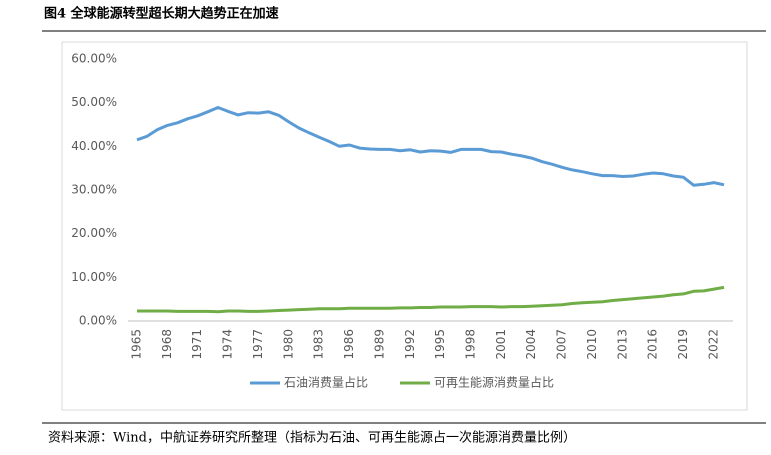  Describe the element at coordinates (94, 233) in the screenshot. I see `y-tick-label: 20.00%` at that location.